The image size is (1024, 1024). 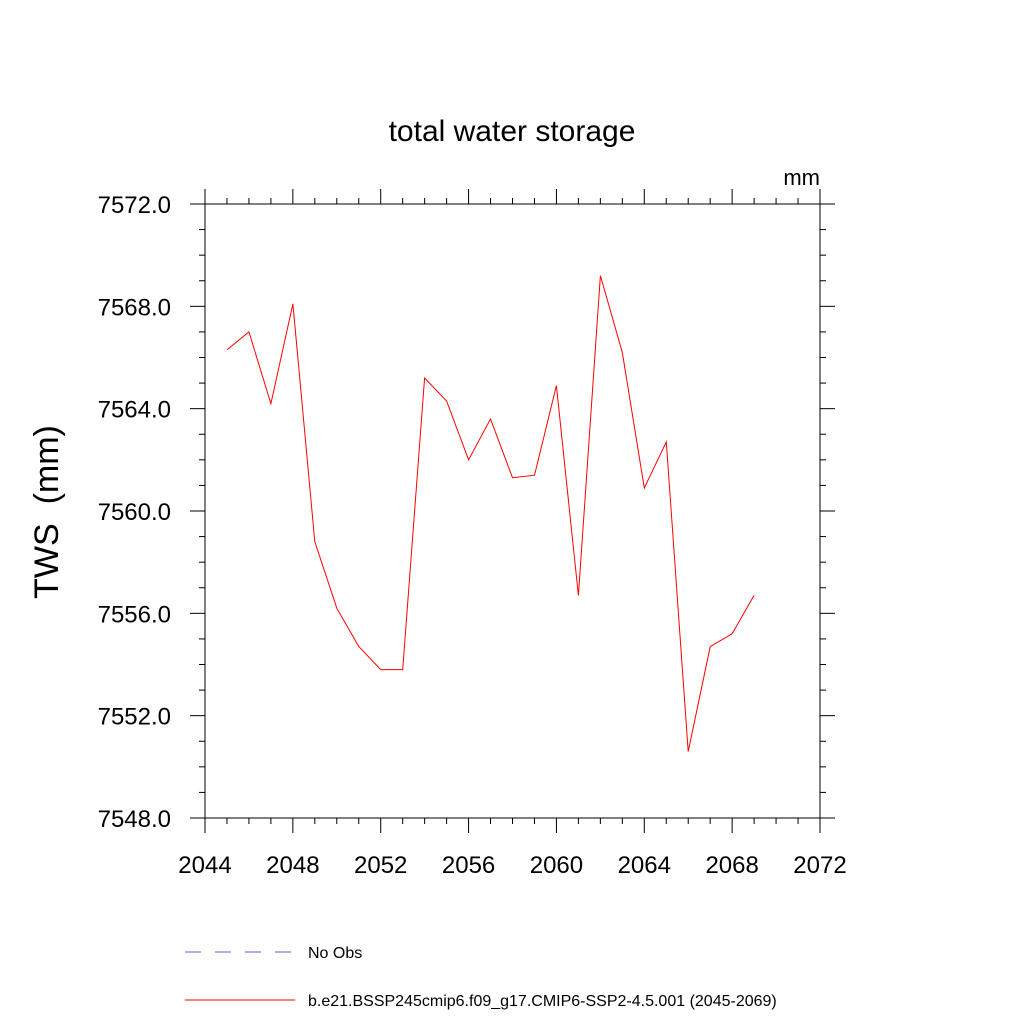 I want to click on x-tick-label: 2052, so click(x=380, y=865).